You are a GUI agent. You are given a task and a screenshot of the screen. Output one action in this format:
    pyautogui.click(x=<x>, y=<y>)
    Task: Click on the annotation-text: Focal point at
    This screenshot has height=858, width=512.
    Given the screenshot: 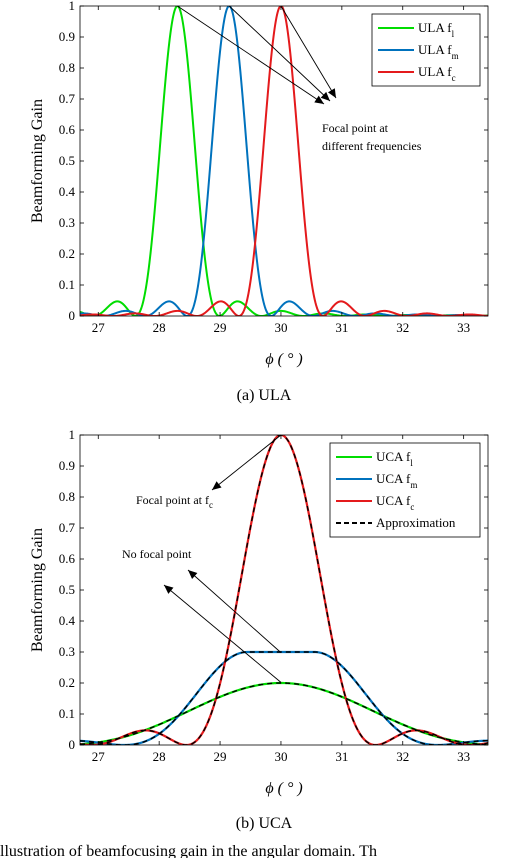 What is the action you would take?
    pyautogui.click(x=355, y=128)
    